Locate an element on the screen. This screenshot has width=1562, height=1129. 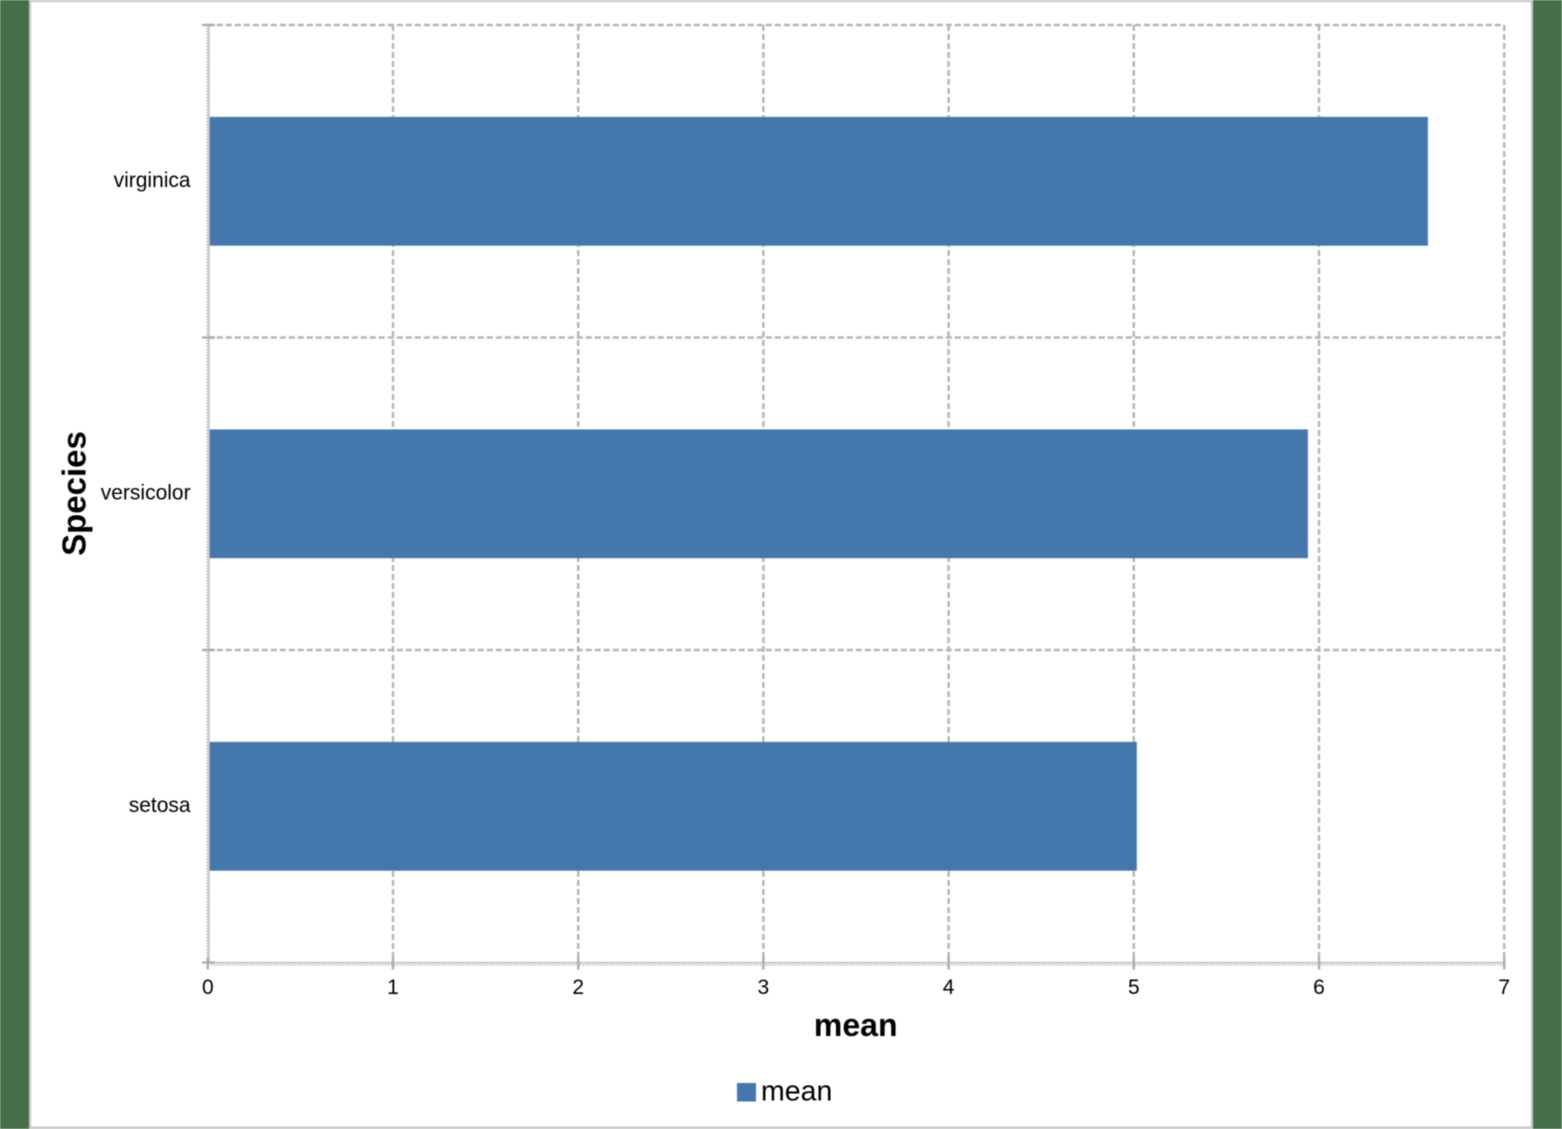
svg-text: 4 is located at coordinates (949, 987).